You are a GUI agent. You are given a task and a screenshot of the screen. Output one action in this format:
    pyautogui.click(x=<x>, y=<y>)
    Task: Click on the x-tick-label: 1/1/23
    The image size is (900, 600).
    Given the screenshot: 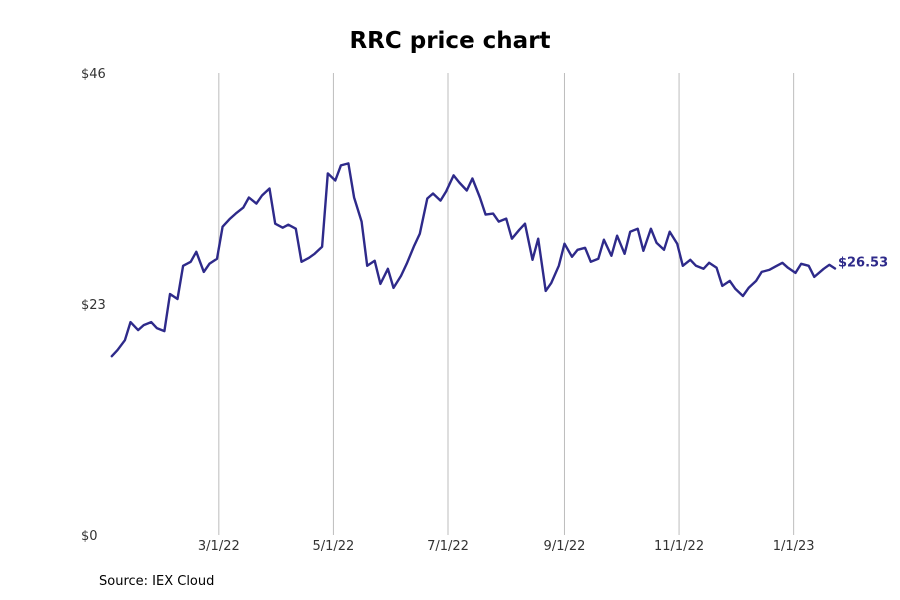 What is the action you would take?
    pyautogui.click(x=794, y=546)
    